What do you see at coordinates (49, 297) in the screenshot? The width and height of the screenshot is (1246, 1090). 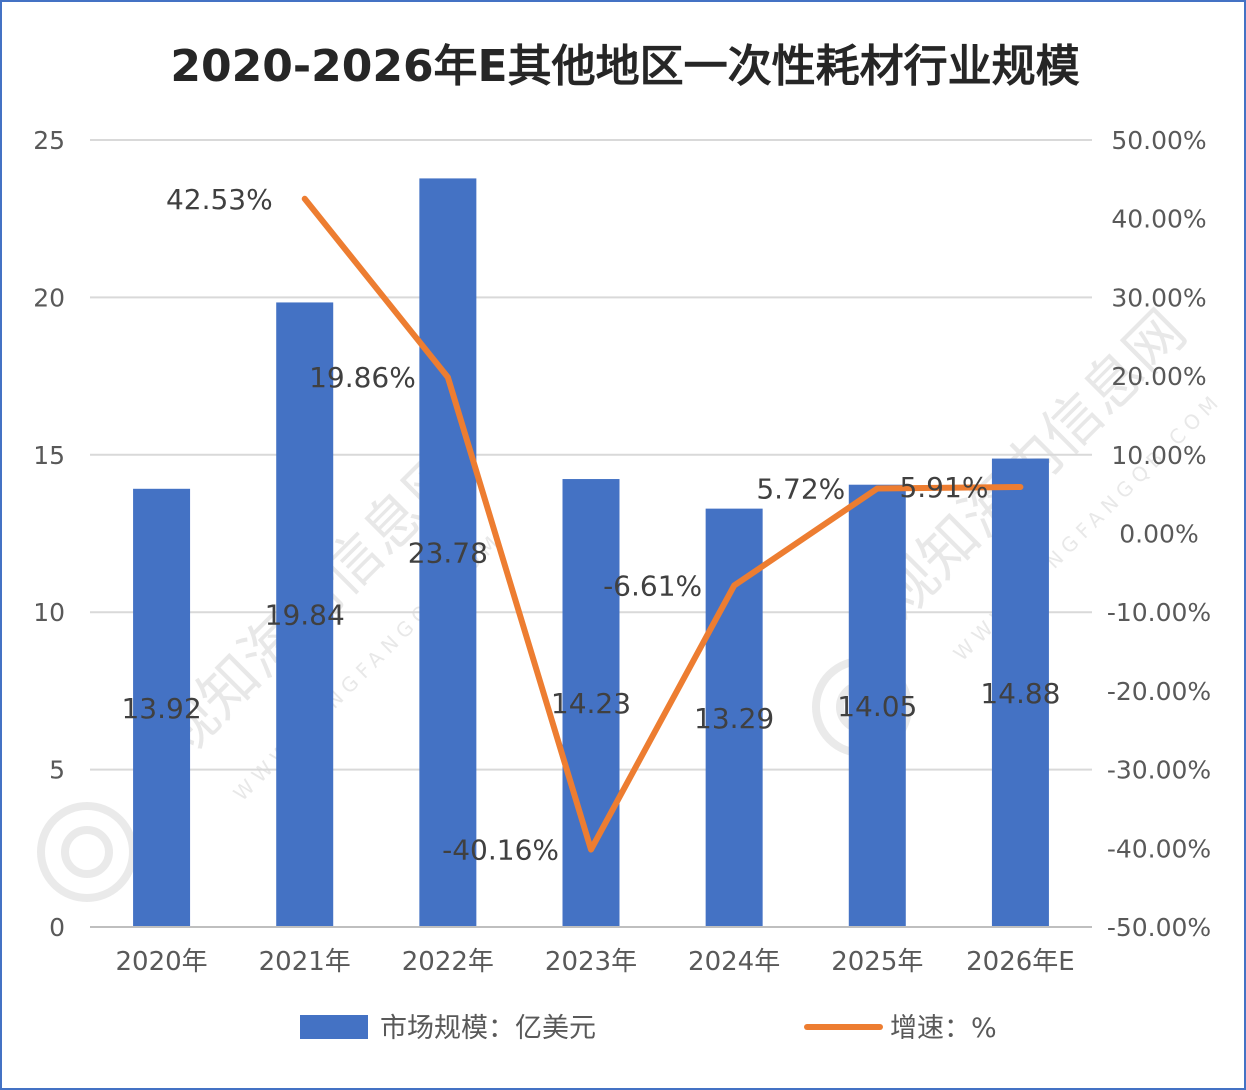 I see `y-left-tick-label: 20` at bounding box center [49, 297].